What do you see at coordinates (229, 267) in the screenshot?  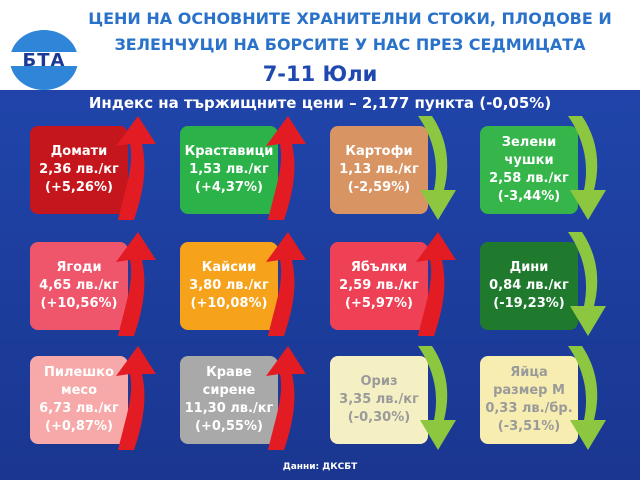 I see `card-name: Кайсии` at bounding box center [229, 267].